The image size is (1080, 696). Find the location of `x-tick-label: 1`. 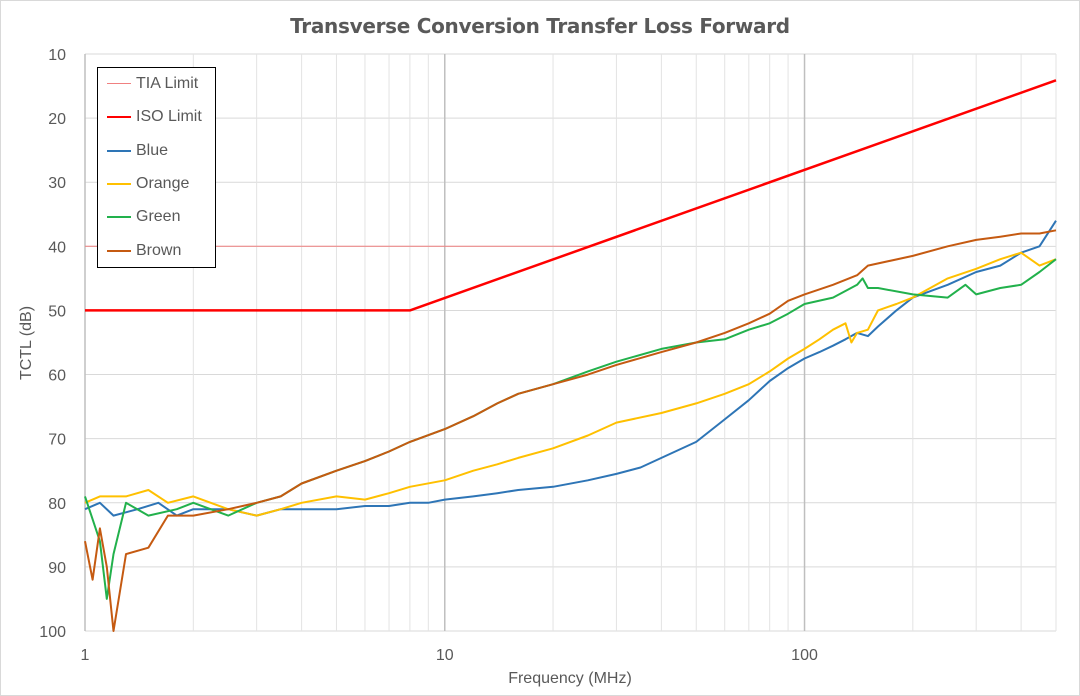

x-tick-label: 1 is located at coordinates (85, 655).